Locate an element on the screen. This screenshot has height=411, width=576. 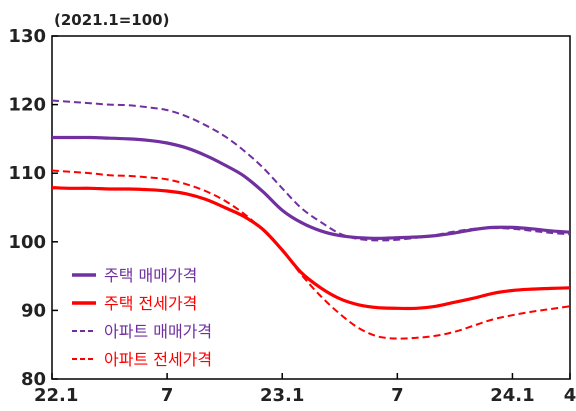
x-tick-label: 4 is located at coordinates (570, 395).